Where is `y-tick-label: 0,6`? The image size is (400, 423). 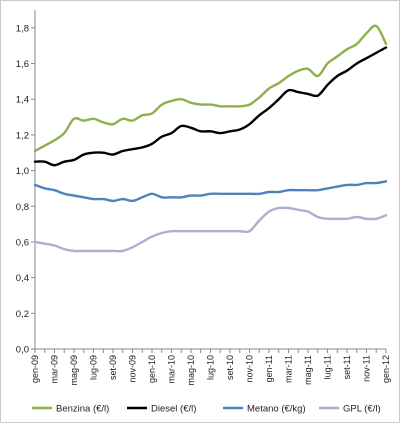 y-tick-label: 0,6 is located at coordinates (22, 242).